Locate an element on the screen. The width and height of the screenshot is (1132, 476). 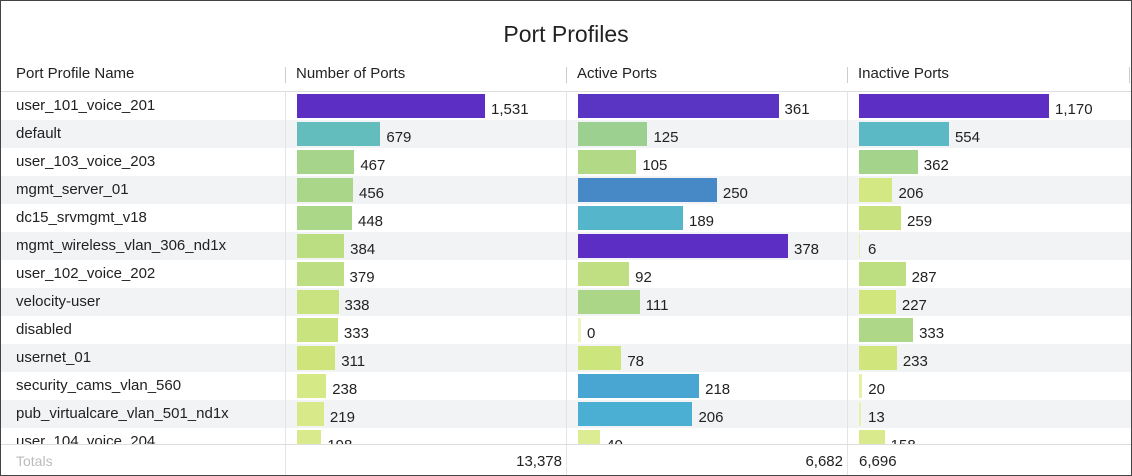
value-label: 158 is located at coordinates (903, 440).